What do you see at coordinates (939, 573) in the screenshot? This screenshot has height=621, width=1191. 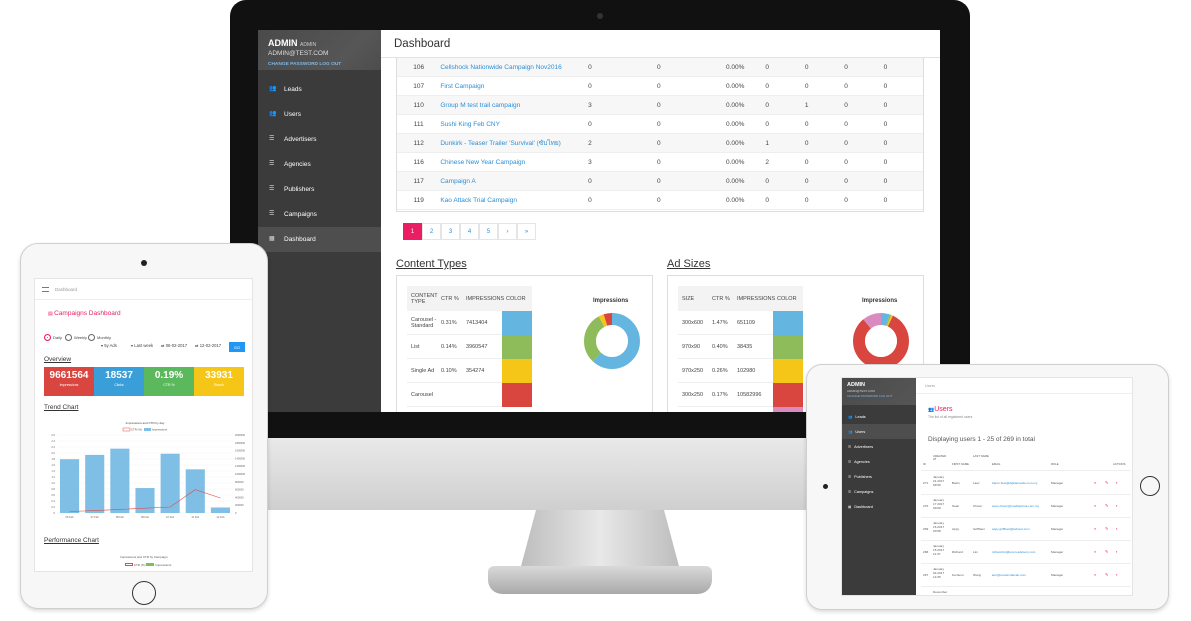 I see `user-created: January 04 2017 14:35` at bounding box center [939, 573].